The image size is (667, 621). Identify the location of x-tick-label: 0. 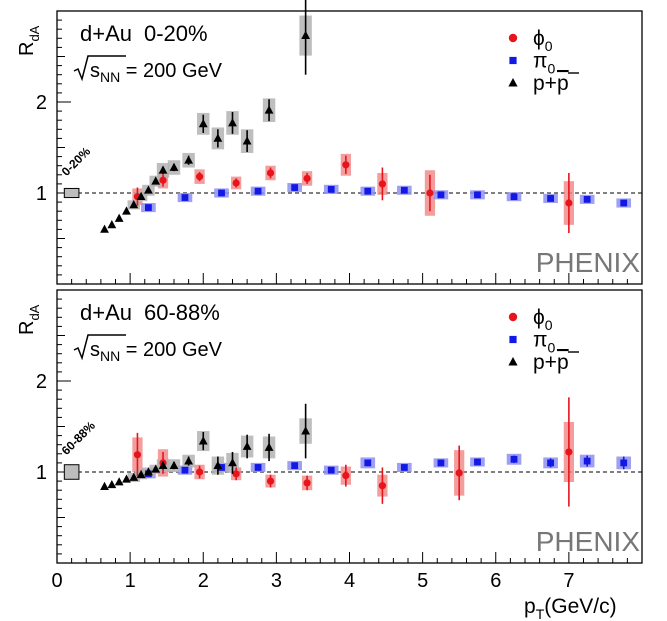
(56, 581).